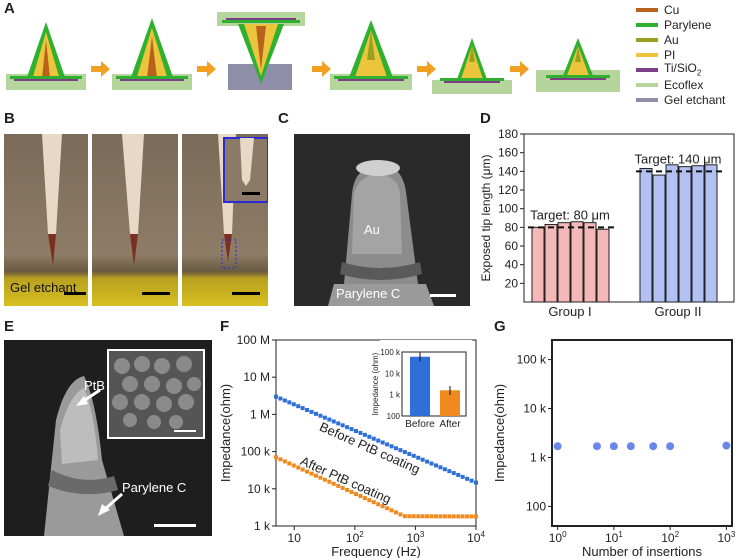 This screenshot has height=558, width=747. Describe the element at coordinates (9, 8) in the screenshot. I see `panel-label-a: A` at that location.